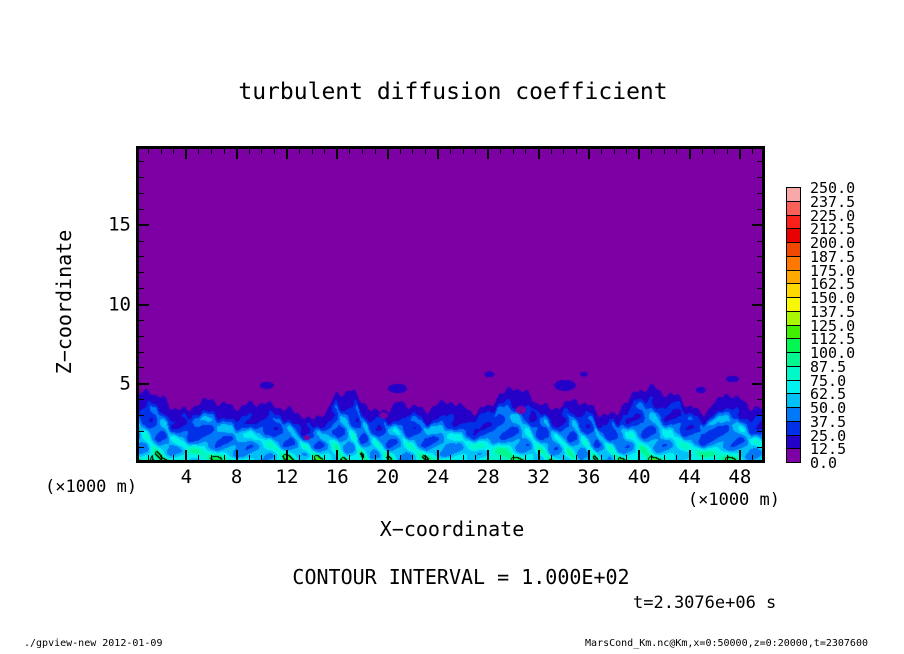  What do you see at coordinates (828, 366) in the screenshot?
I see `colorbar-label: 87.5` at bounding box center [828, 366].